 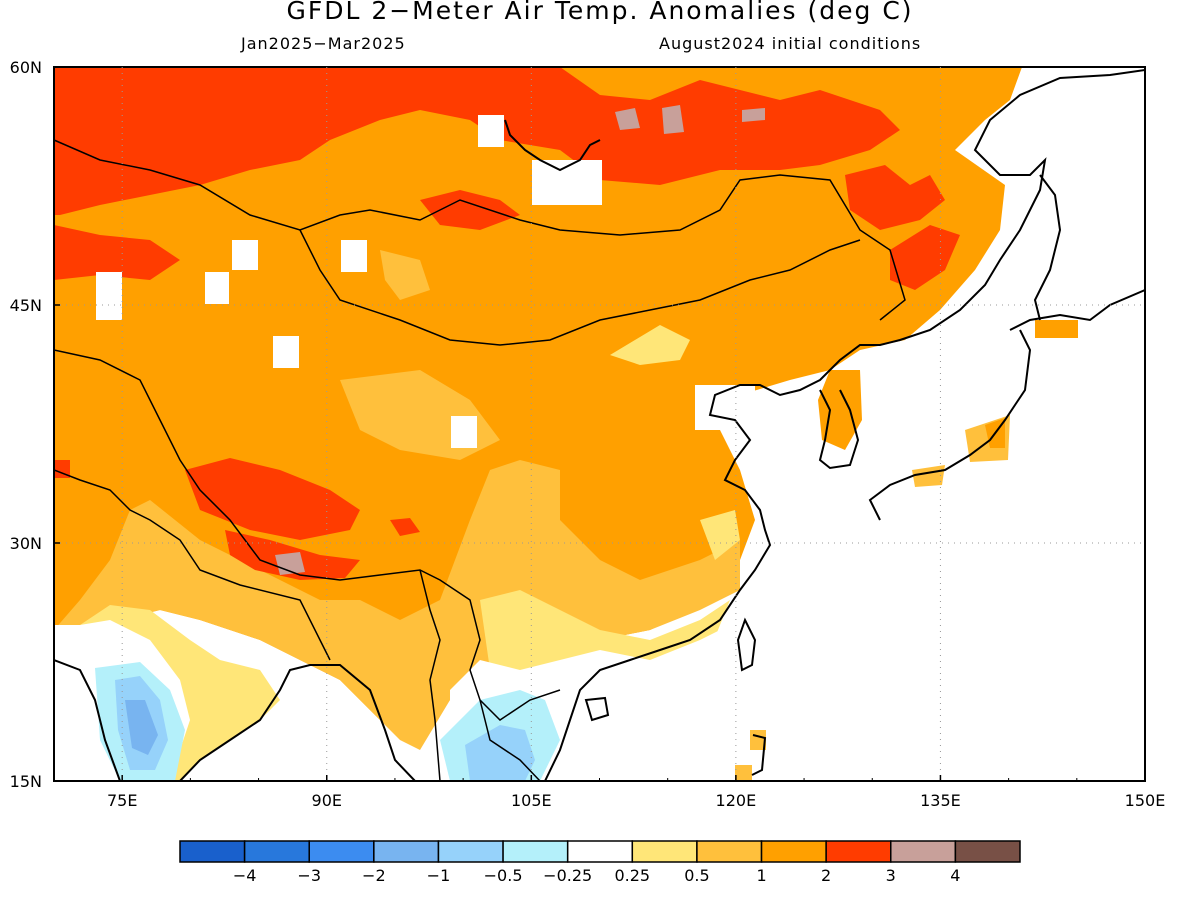 I want to click on colorbar-label: −1, so click(x=439, y=875).